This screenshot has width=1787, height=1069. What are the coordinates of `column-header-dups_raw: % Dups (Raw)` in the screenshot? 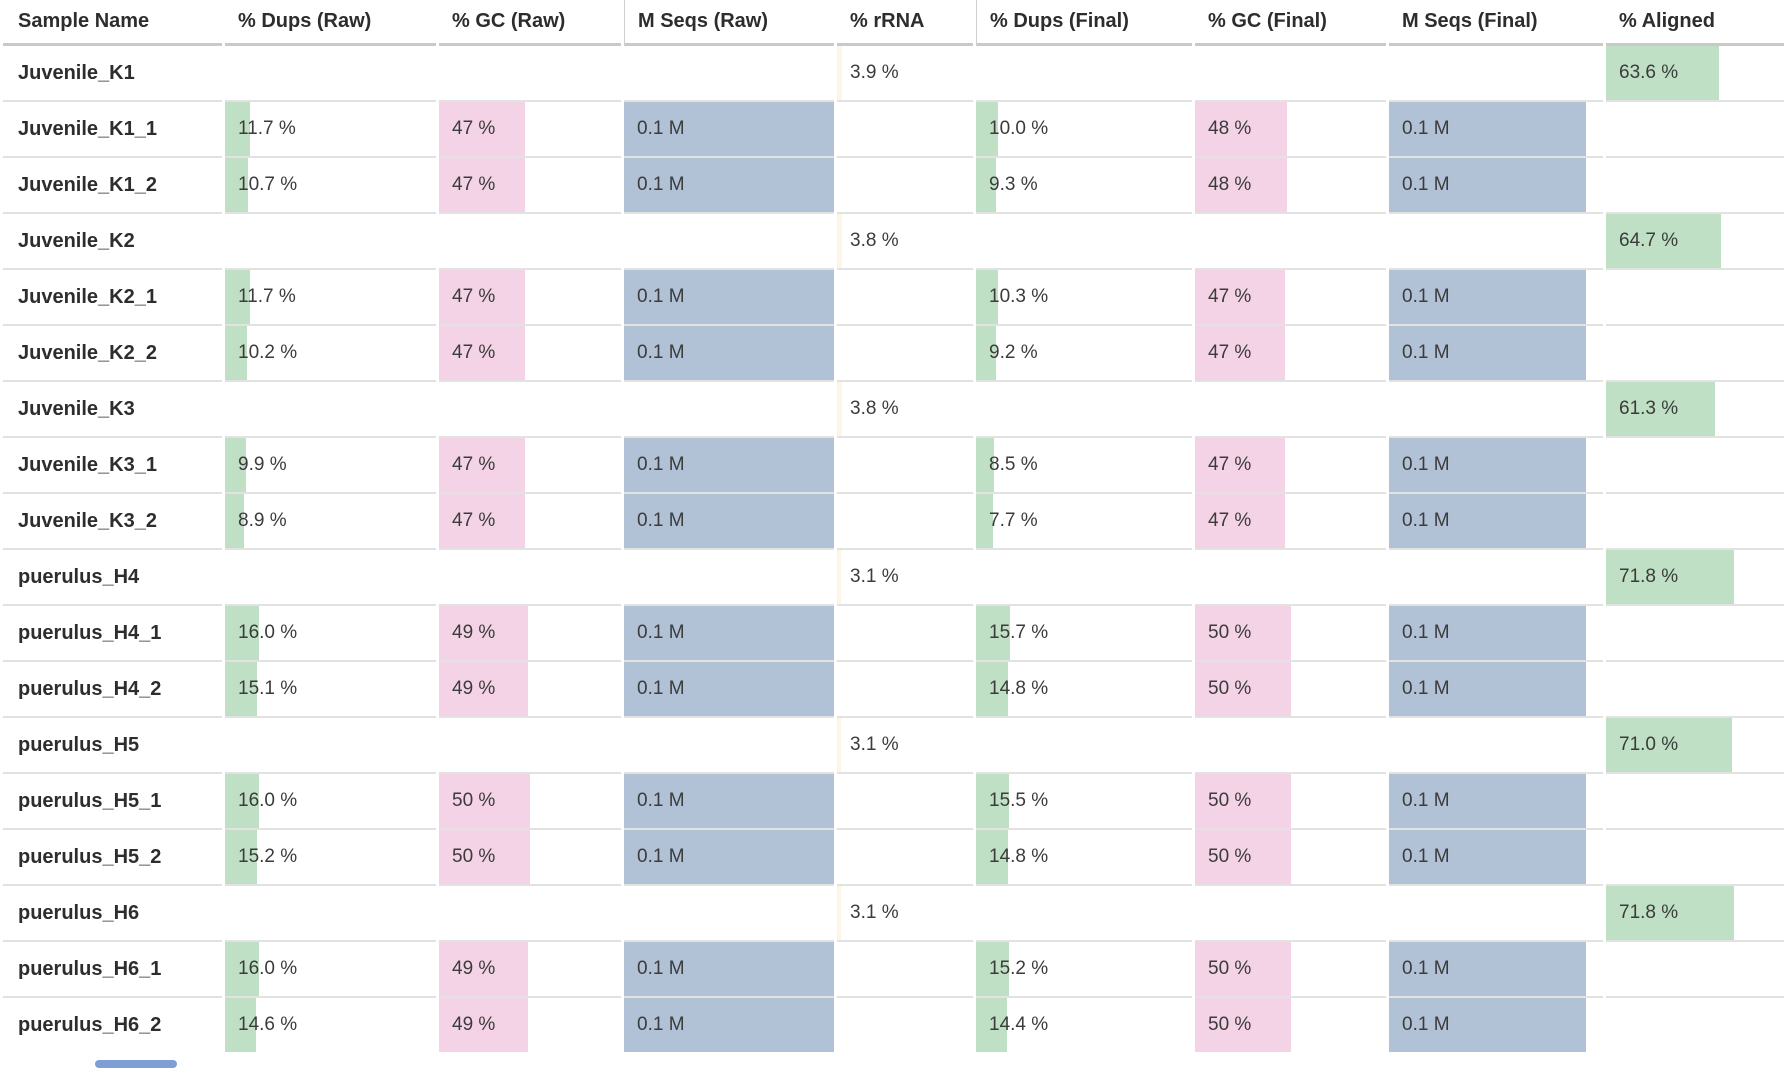 It's located at (330, 23).